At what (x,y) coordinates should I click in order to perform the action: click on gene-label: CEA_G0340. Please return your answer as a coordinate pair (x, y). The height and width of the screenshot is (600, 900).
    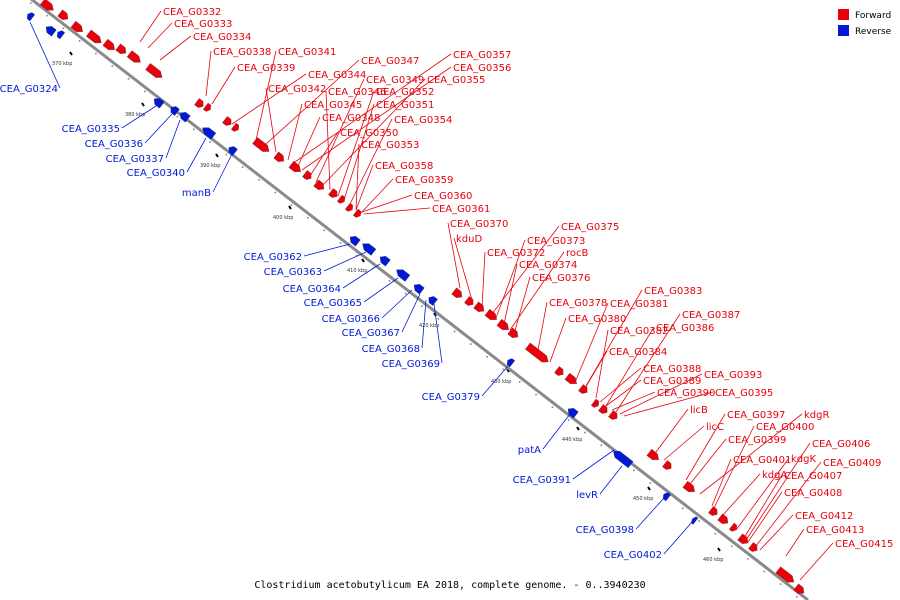
    Looking at the image, I should click on (156, 173).